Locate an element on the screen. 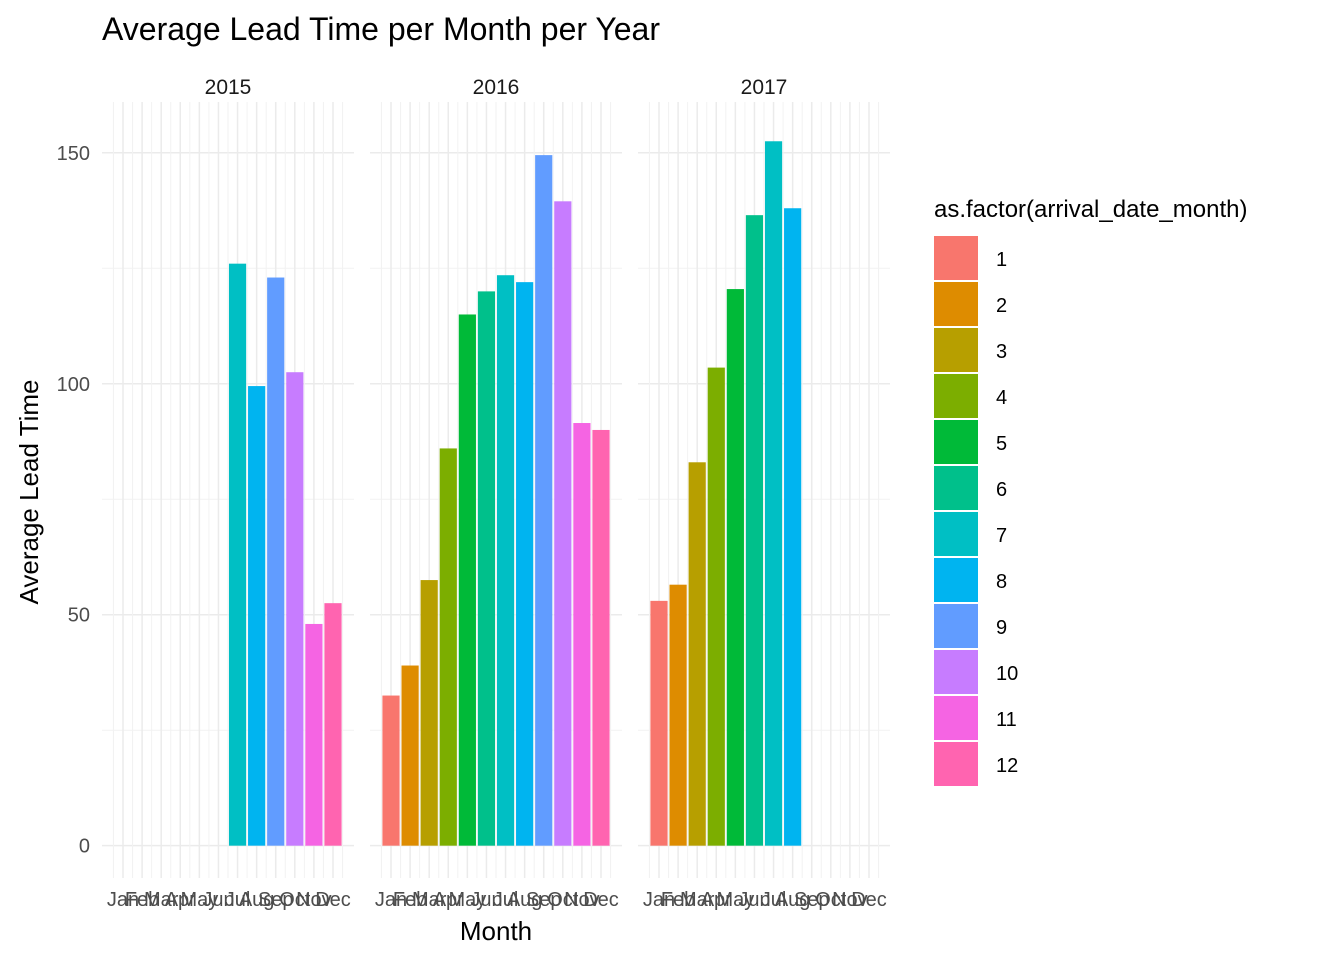  bar-2016-Jun is located at coordinates (486, 568).